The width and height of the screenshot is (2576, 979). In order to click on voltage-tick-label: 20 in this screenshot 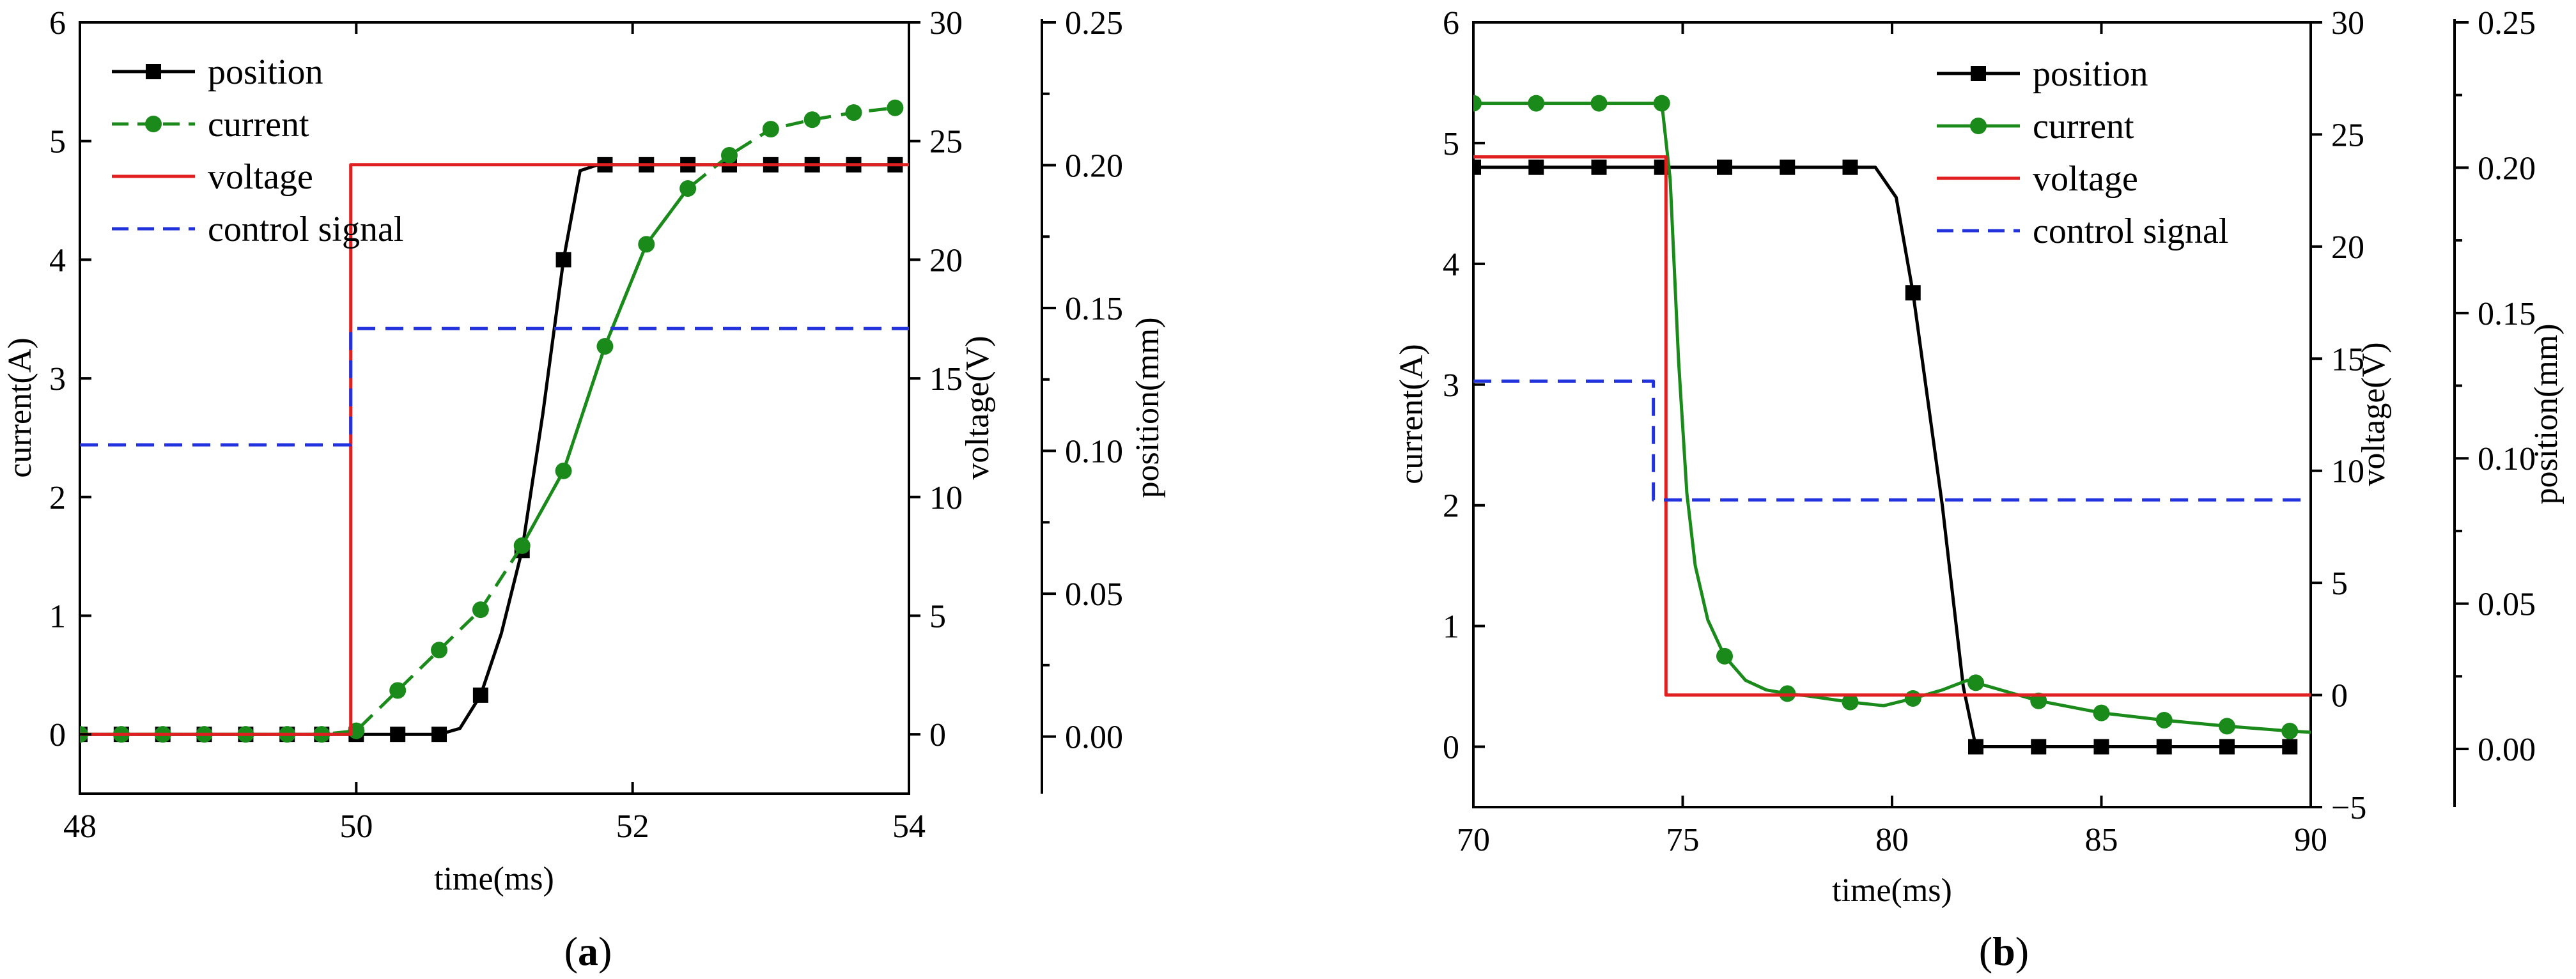, I will do `click(2347, 247)`.